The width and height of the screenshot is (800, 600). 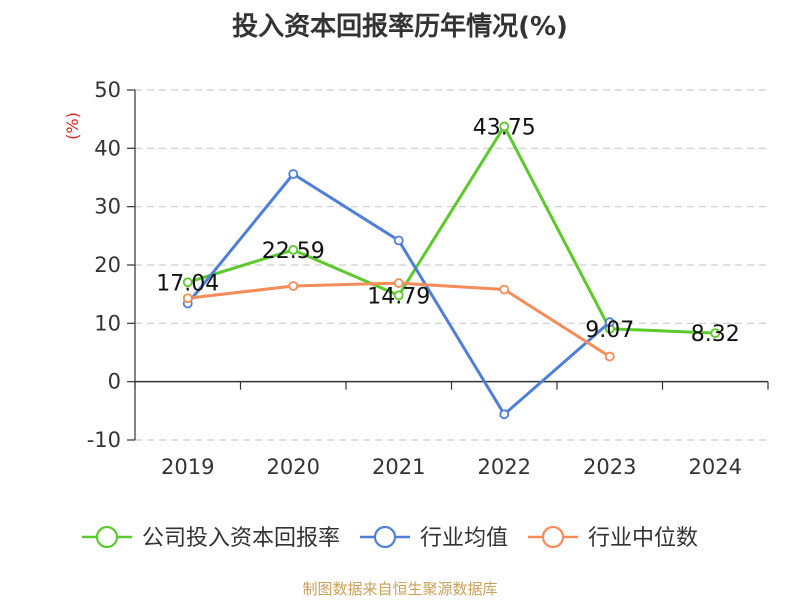 I want to click on legend-label: 行业中位数, so click(x=643, y=538).